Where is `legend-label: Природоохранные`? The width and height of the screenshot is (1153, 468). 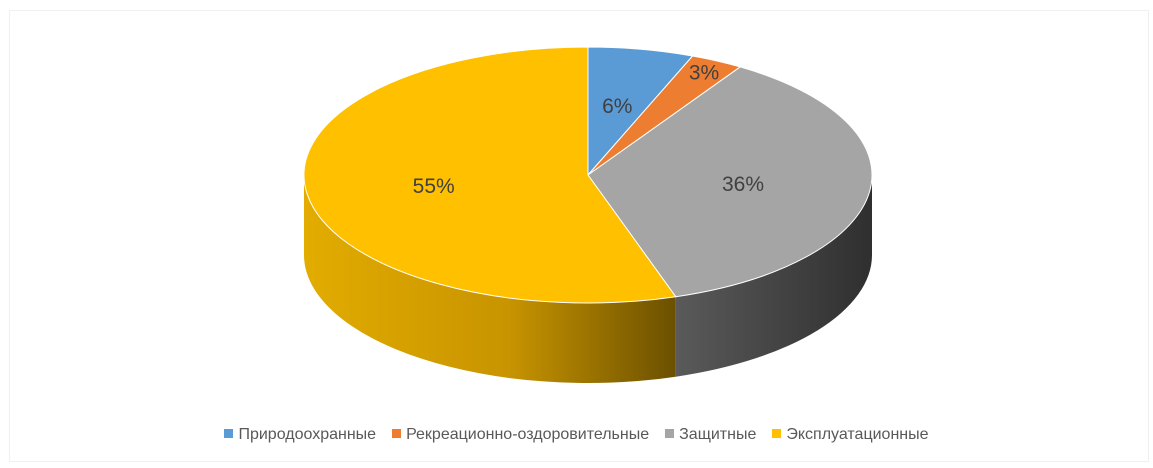 legend-label: Природоохранные is located at coordinates (307, 434).